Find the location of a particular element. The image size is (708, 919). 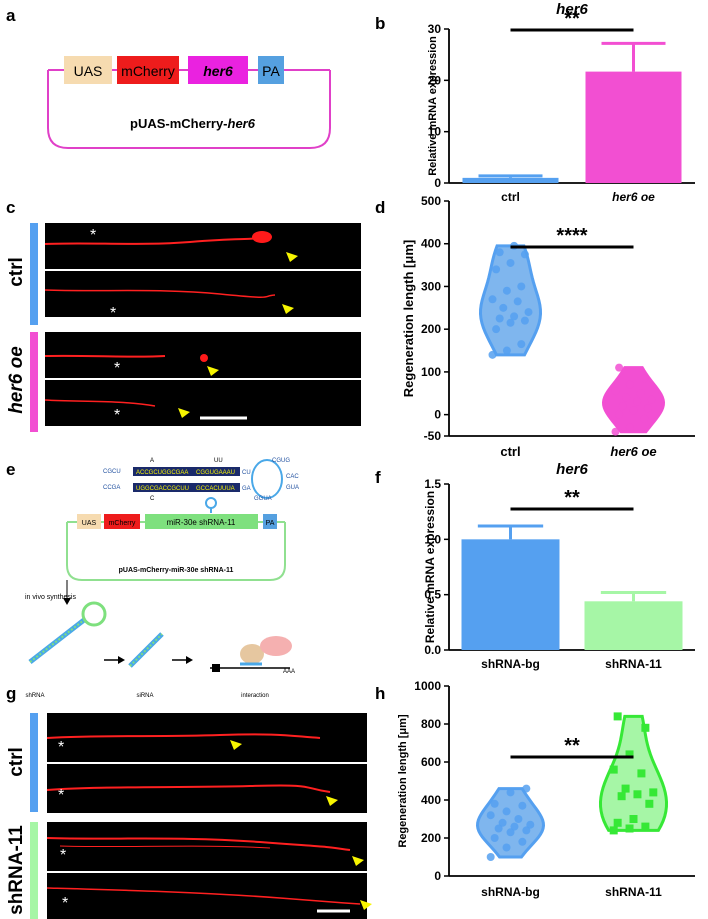

panel-letter-d: d is located at coordinates (380, 207).